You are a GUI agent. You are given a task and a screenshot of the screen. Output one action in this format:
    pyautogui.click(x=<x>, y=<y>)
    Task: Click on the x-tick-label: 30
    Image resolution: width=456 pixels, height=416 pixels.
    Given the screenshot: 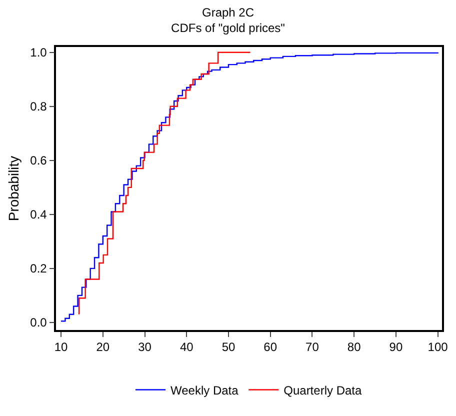 What is the action you would take?
    pyautogui.click(x=145, y=347)
    